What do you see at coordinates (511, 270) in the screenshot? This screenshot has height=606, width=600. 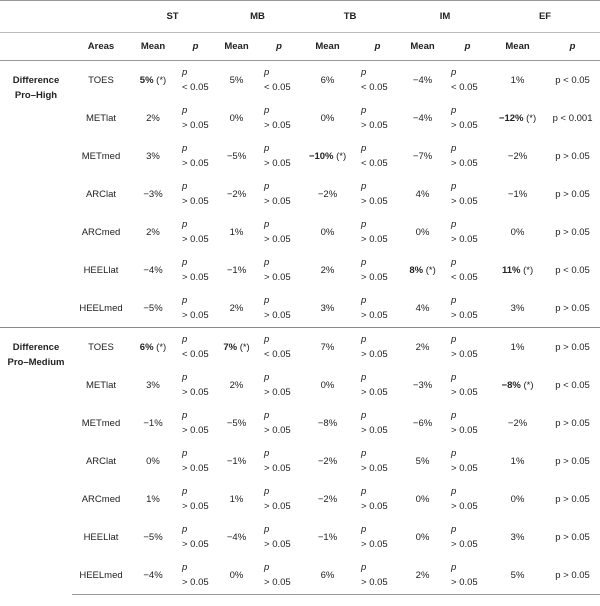 I see `mean-value: 11%` at bounding box center [511, 270].